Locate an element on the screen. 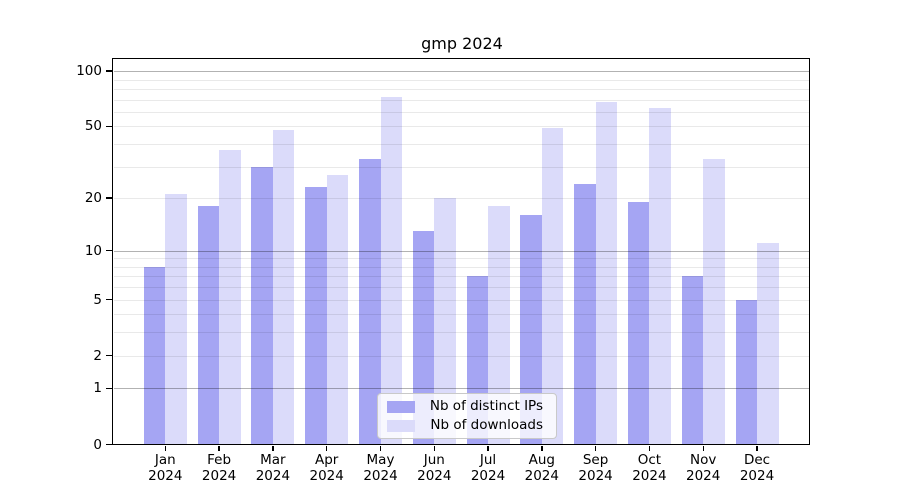  bar-downloads-jun is located at coordinates (445, 321).